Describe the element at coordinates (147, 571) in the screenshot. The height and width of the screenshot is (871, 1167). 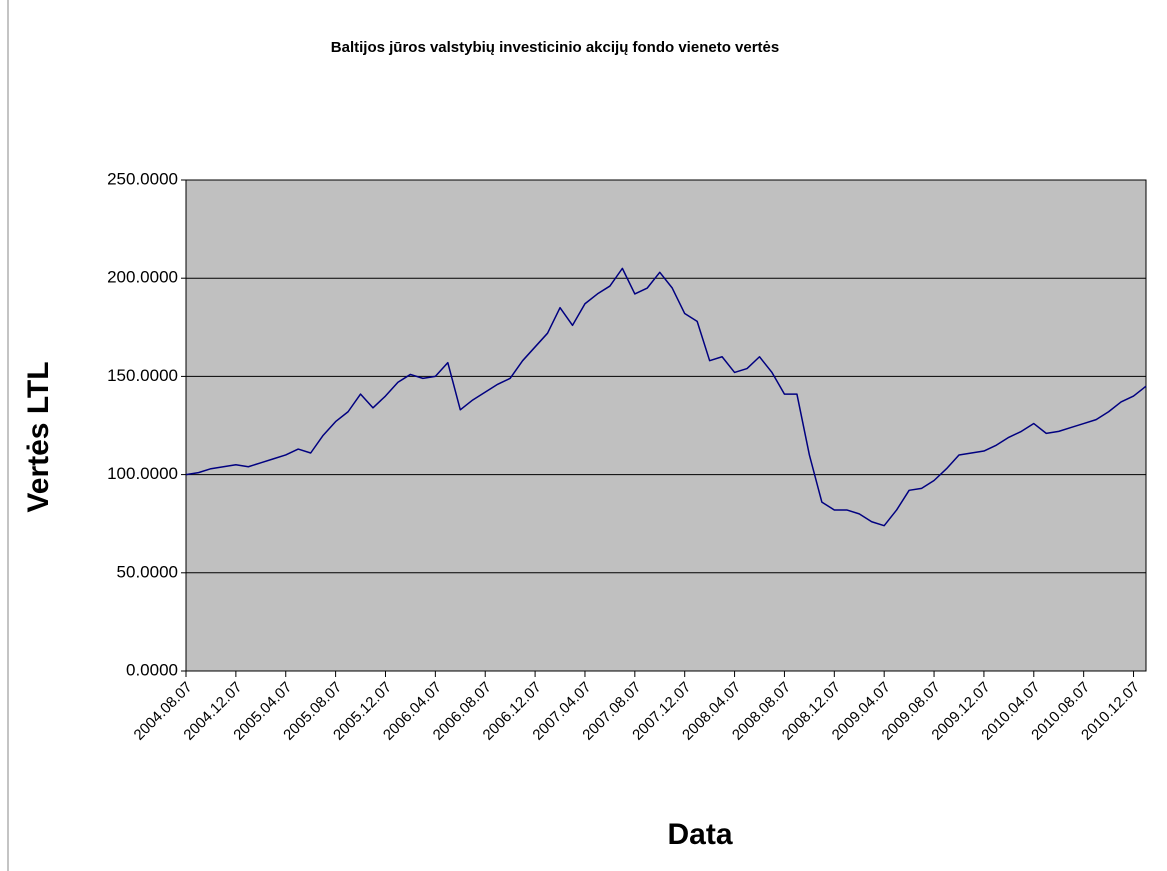
I see `y-tick-label: 50.0000` at that location.